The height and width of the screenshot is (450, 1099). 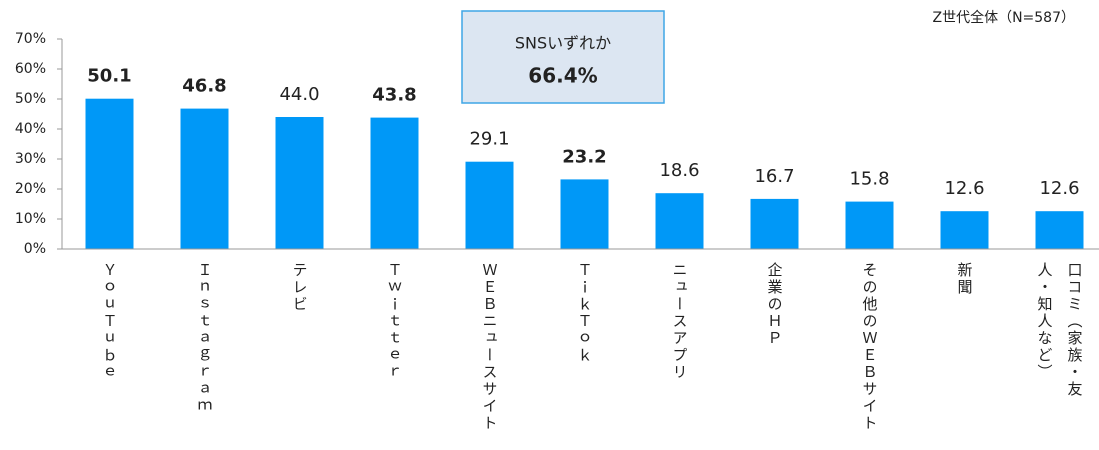 What do you see at coordinates (109, 76) in the screenshot?
I see `value-label: 50.1` at bounding box center [109, 76].